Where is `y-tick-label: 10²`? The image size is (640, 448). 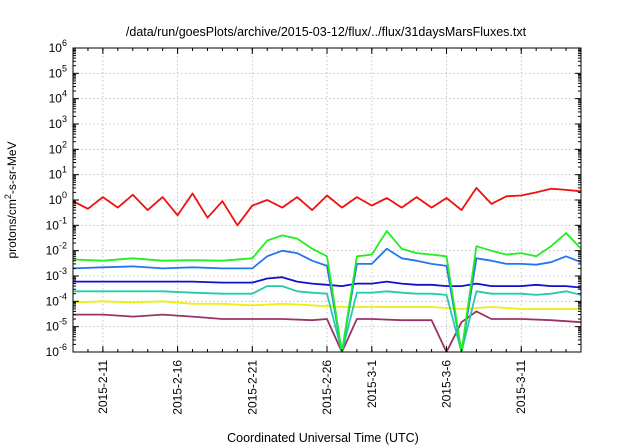 y-tick-label: 10² is located at coordinates (58, 147).